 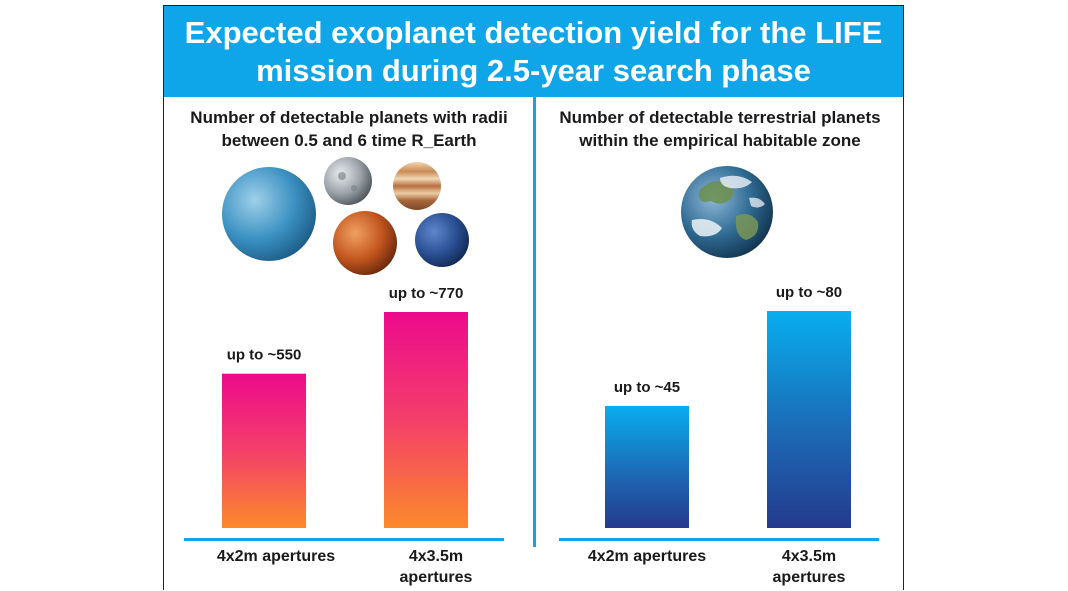 What do you see at coordinates (417, 186) in the screenshot?
I see `jupiter-icon` at bounding box center [417, 186].